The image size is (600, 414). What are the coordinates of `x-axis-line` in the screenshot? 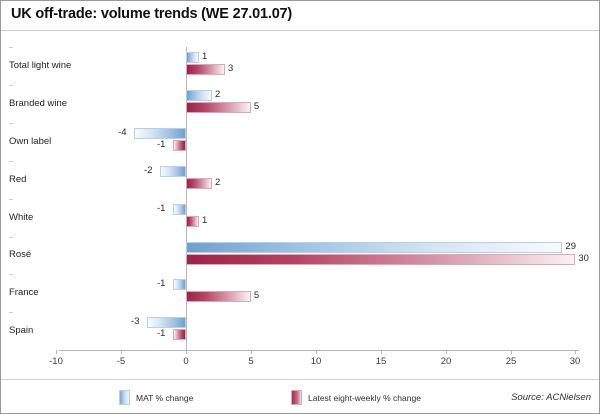 It's located at (319, 350).